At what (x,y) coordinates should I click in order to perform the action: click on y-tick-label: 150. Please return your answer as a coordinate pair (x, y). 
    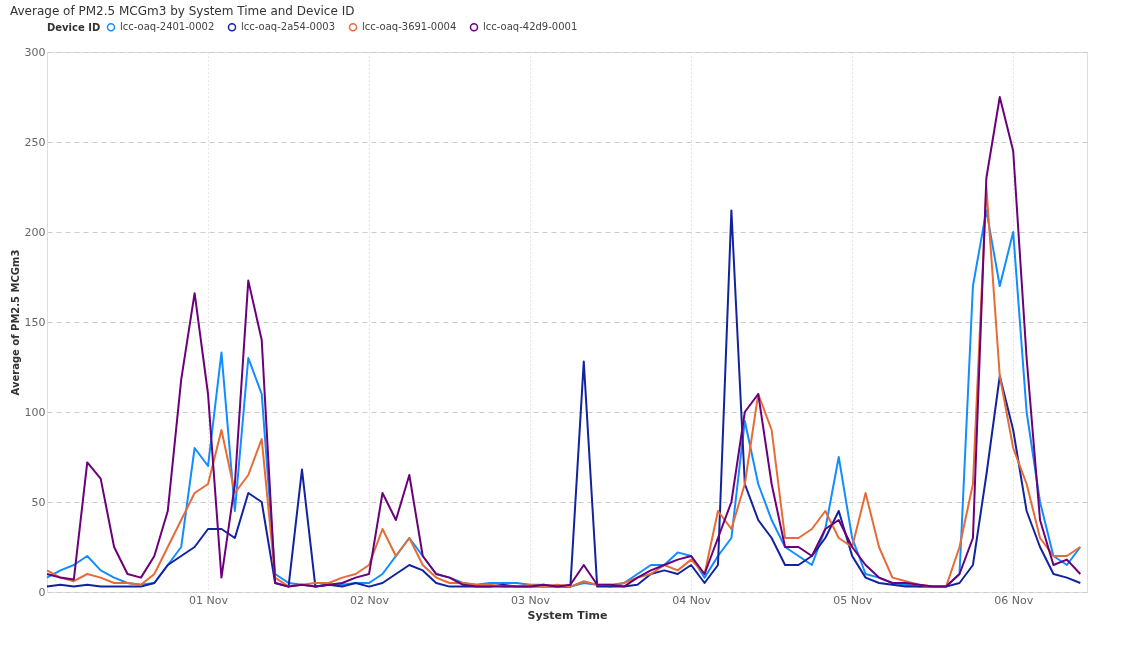
    Looking at the image, I should click on (35, 322).